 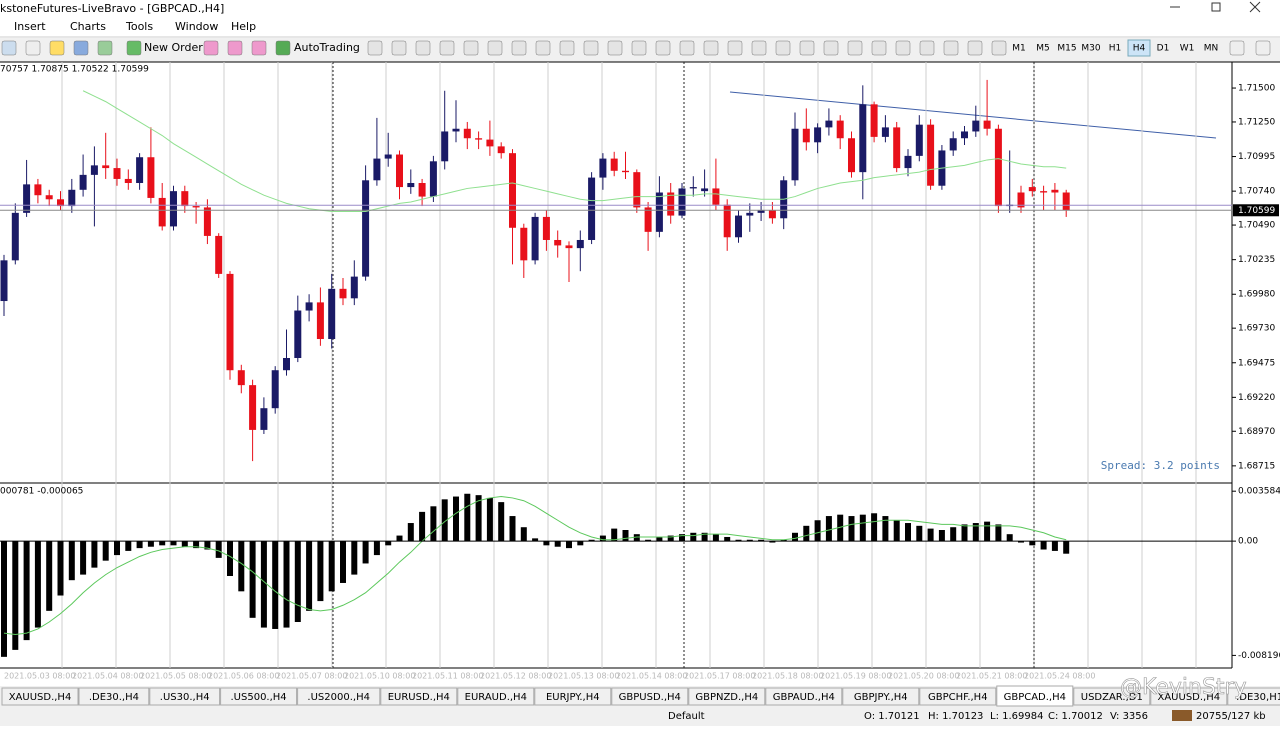 I want to click on symbol-tab-label: GBPCHF.,H4, so click(x=958, y=697).